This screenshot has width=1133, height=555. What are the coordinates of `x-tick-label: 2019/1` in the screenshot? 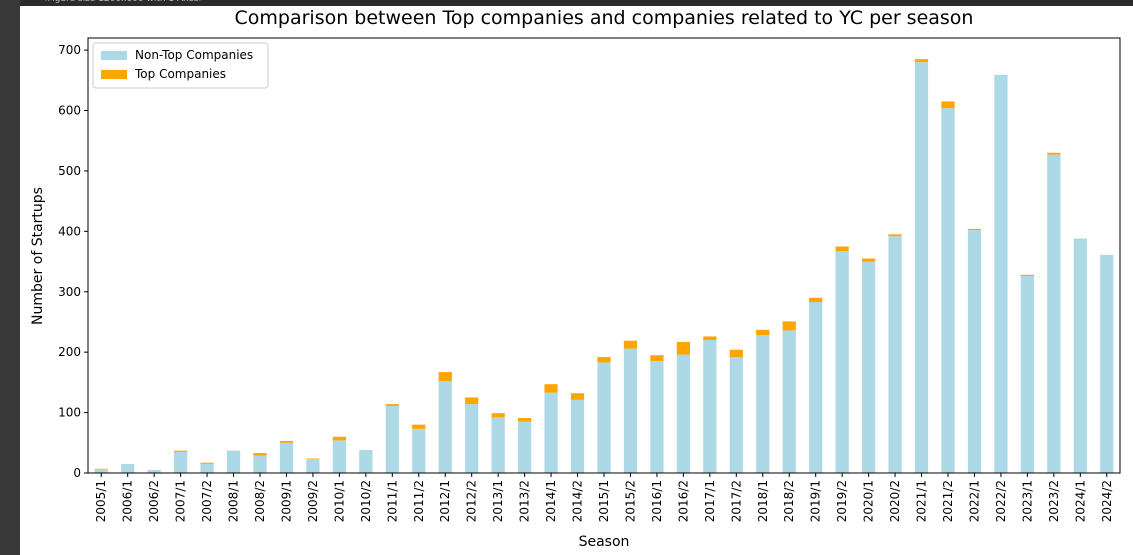 It's located at (816, 501).